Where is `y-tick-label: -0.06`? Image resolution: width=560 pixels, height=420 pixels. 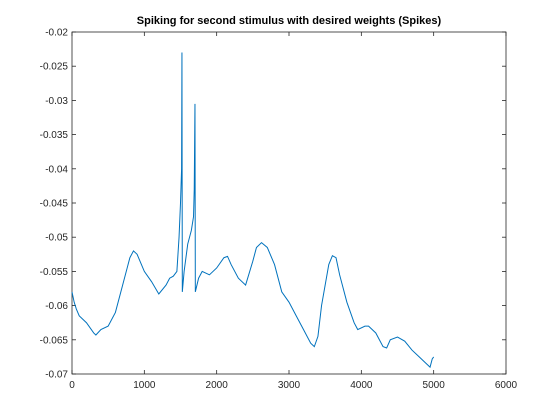 y-tick-label: -0.06 is located at coordinates (56, 306).